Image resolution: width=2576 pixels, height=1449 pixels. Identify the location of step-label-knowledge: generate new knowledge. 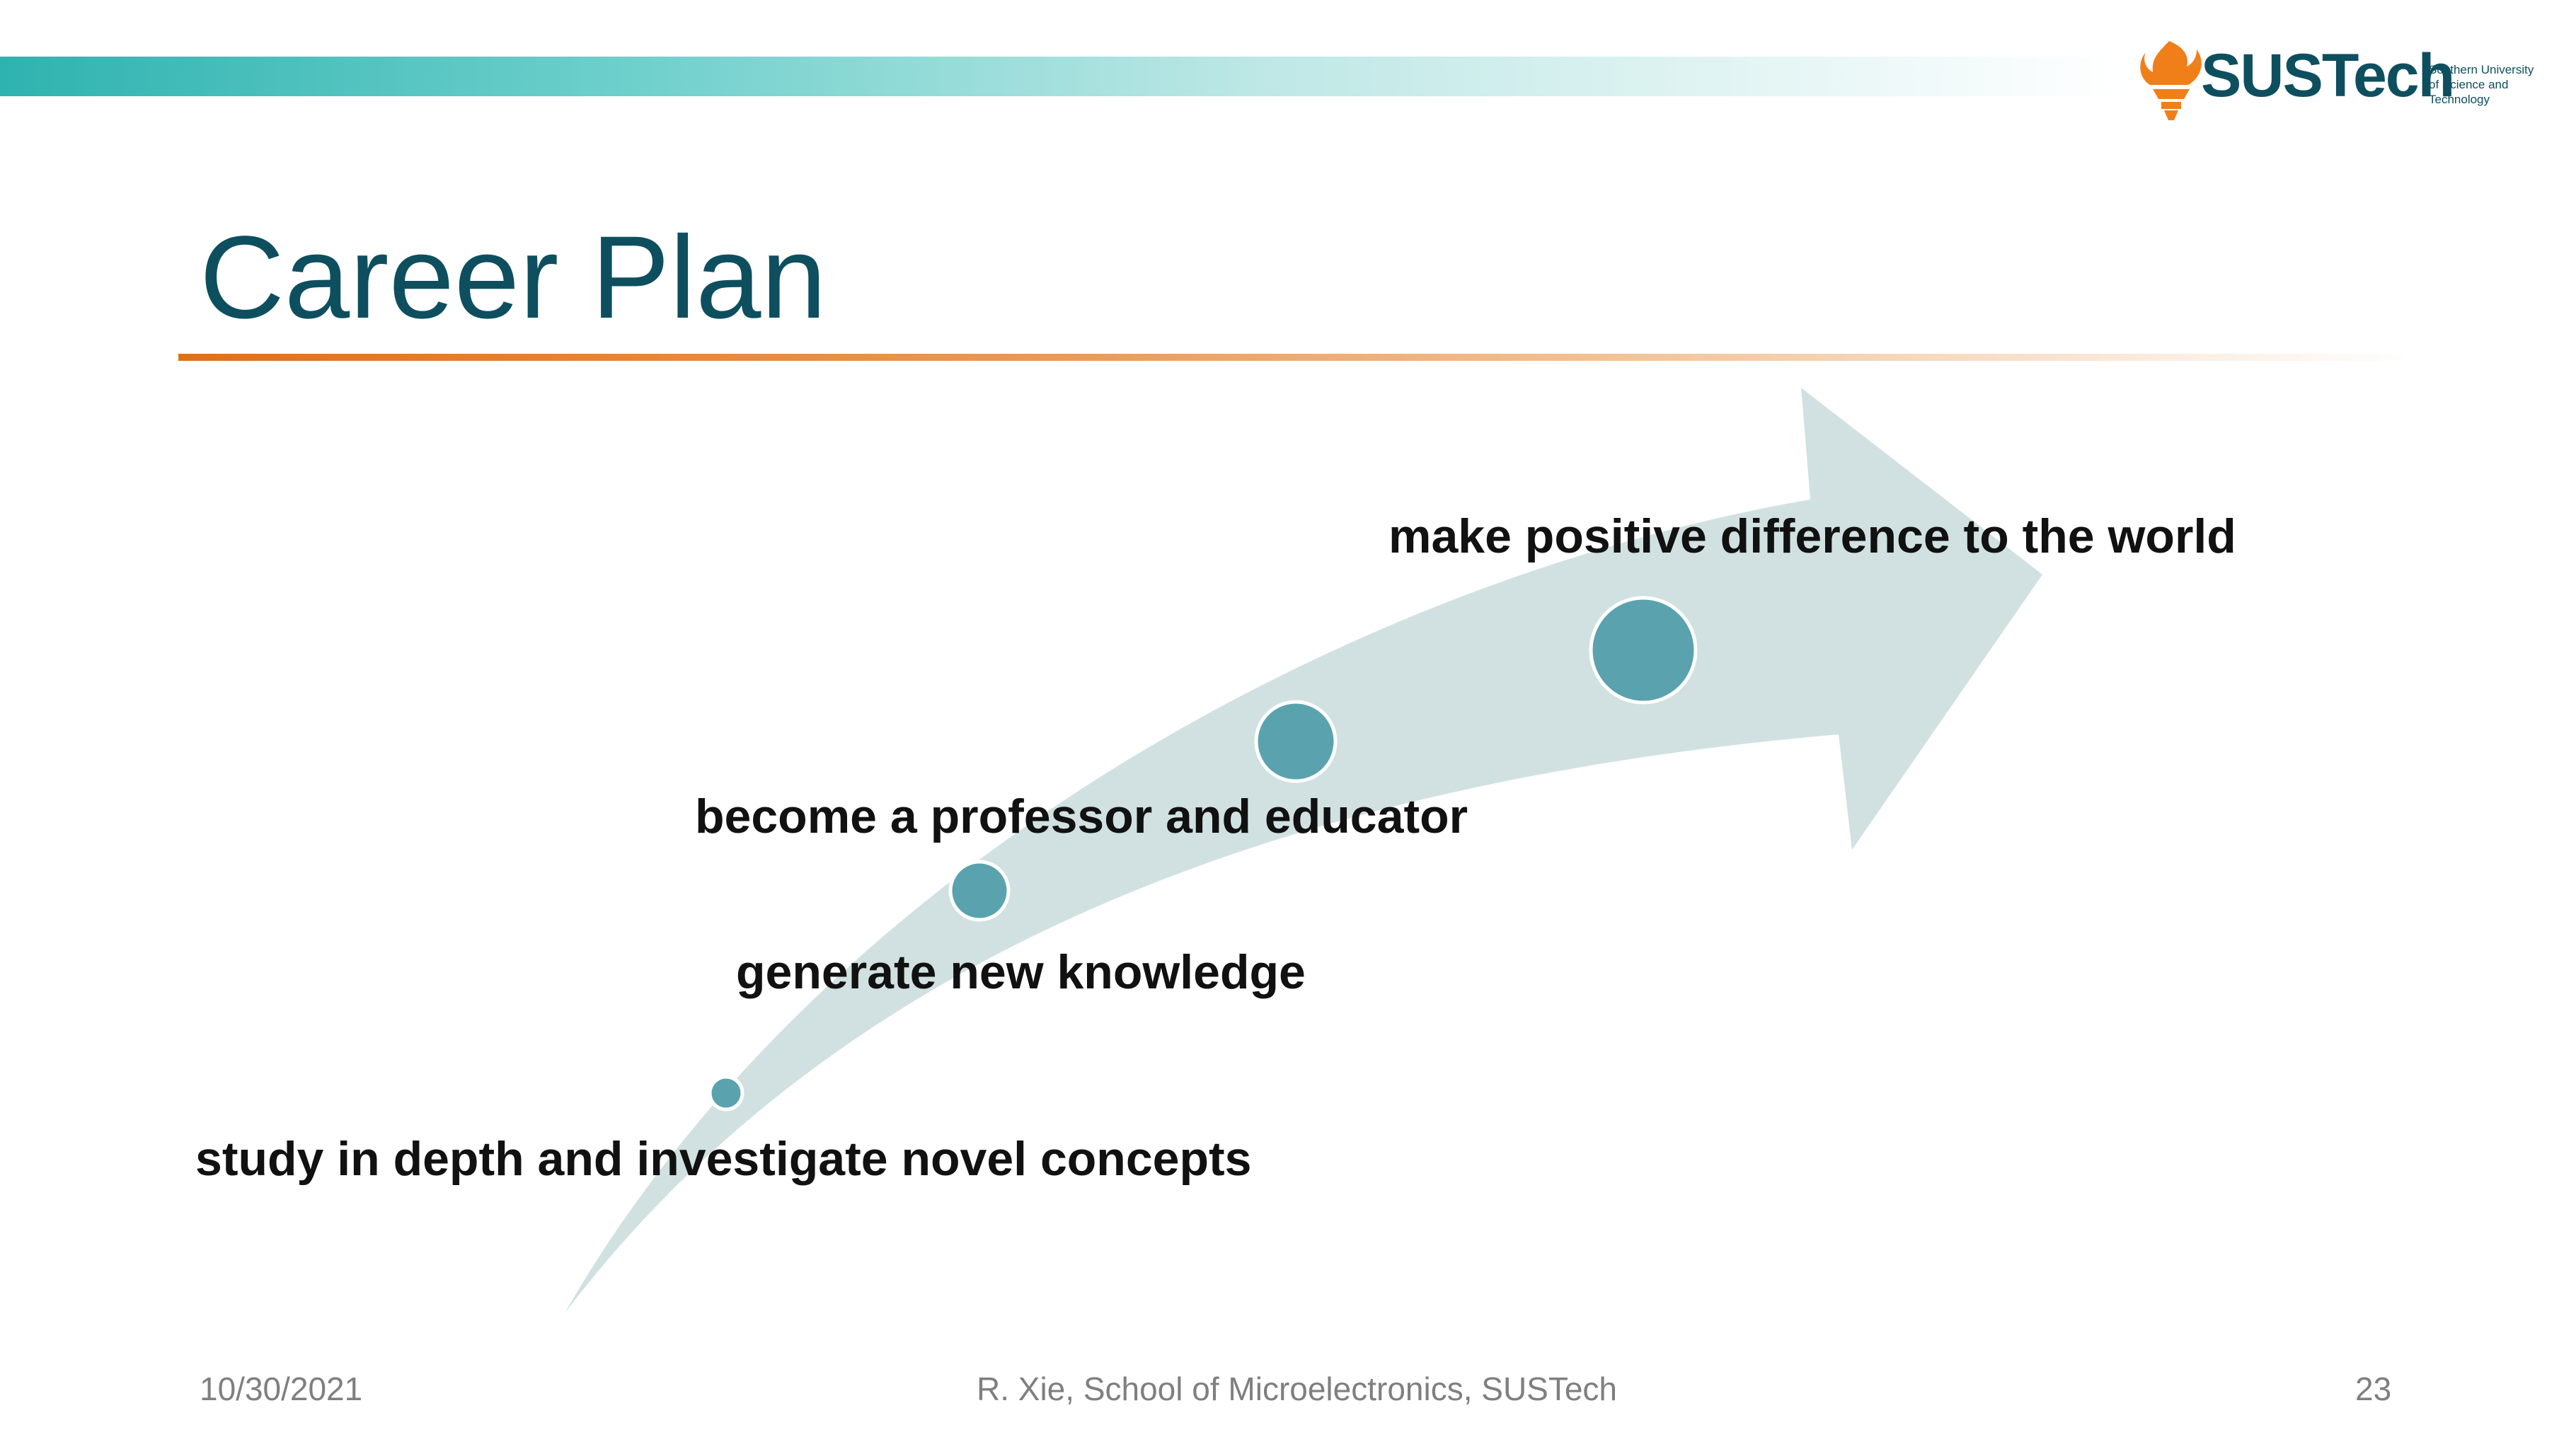
(1021, 972).